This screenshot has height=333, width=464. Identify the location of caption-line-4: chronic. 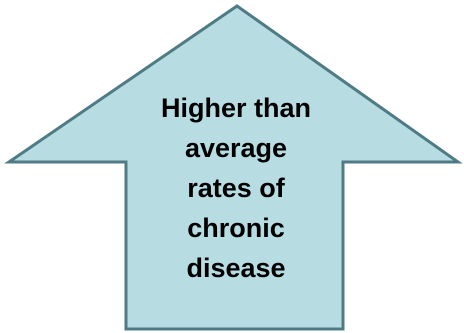
(236, 228).